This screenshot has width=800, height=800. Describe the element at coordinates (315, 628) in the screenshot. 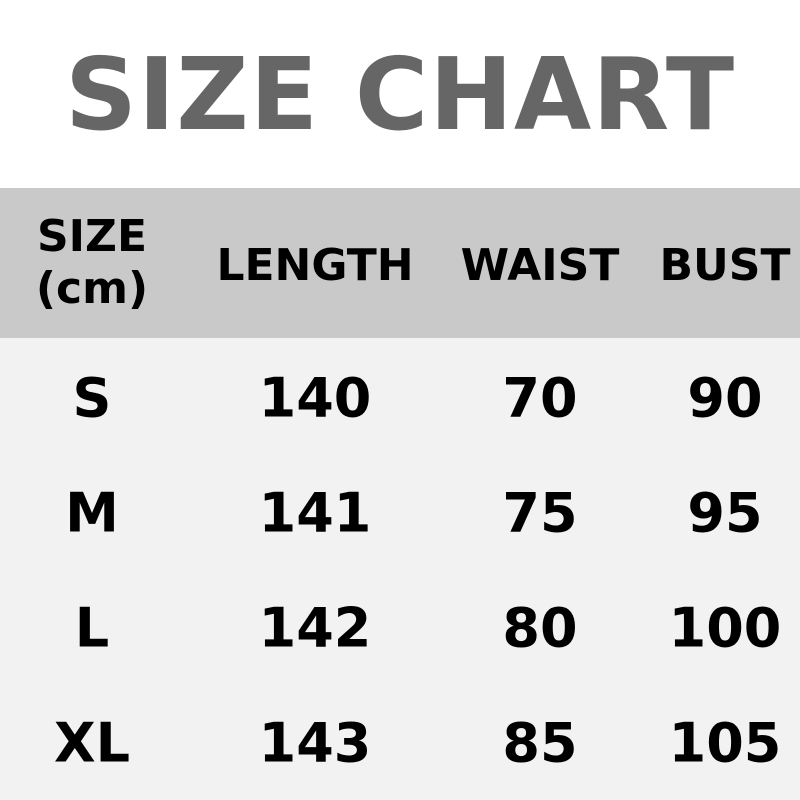

I see `cell-length: 142` at that location.